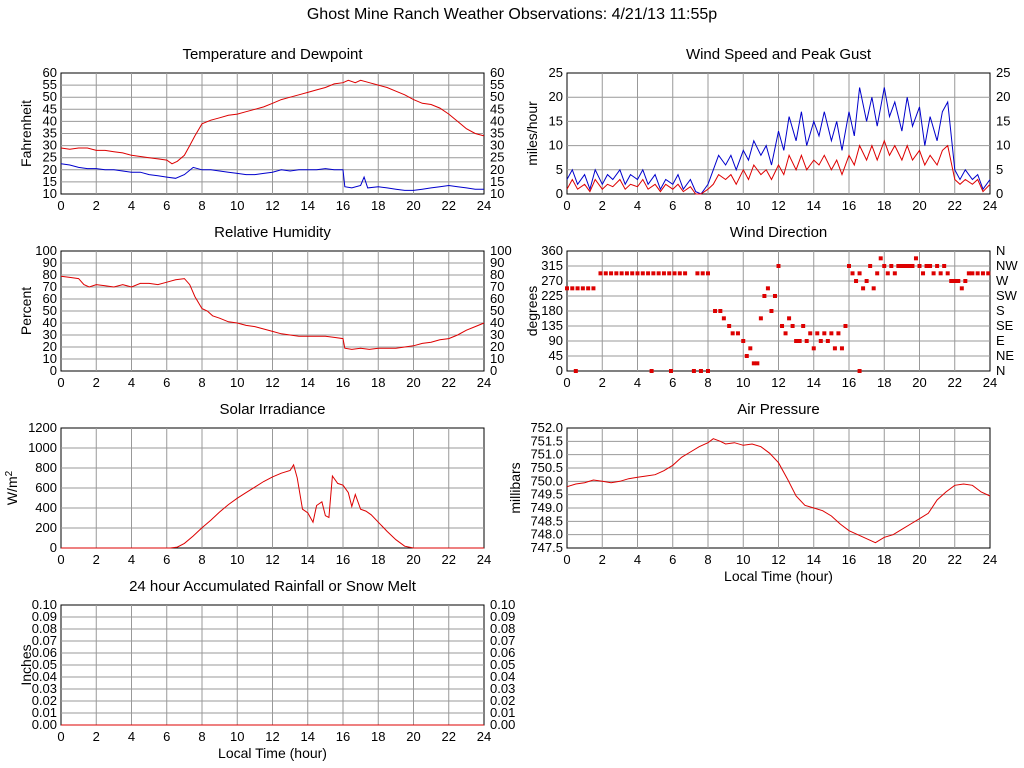 The image size is (1024, 768). Describe the element at coordinates (999, 193) in the screenshot. I see `right-tick-label: 0` at that location.